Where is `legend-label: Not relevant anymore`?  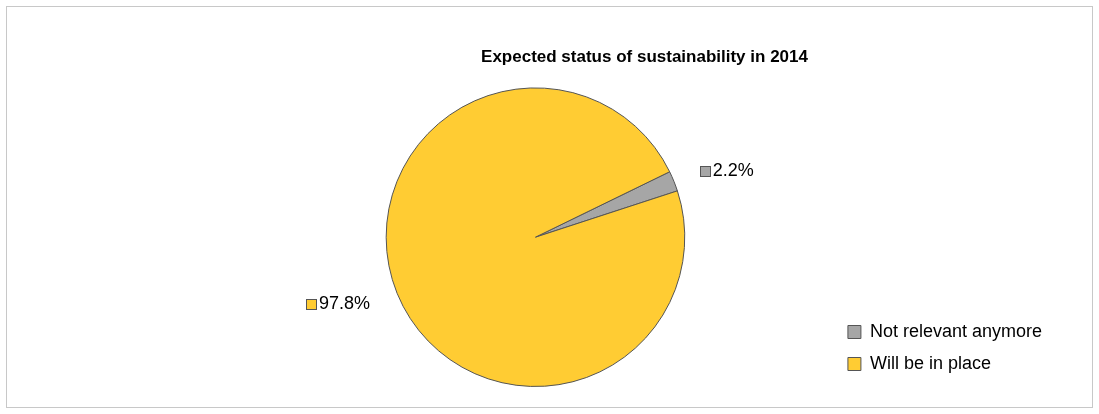 legend-label: Not relevant anymore is located at coordinates (956, 330).